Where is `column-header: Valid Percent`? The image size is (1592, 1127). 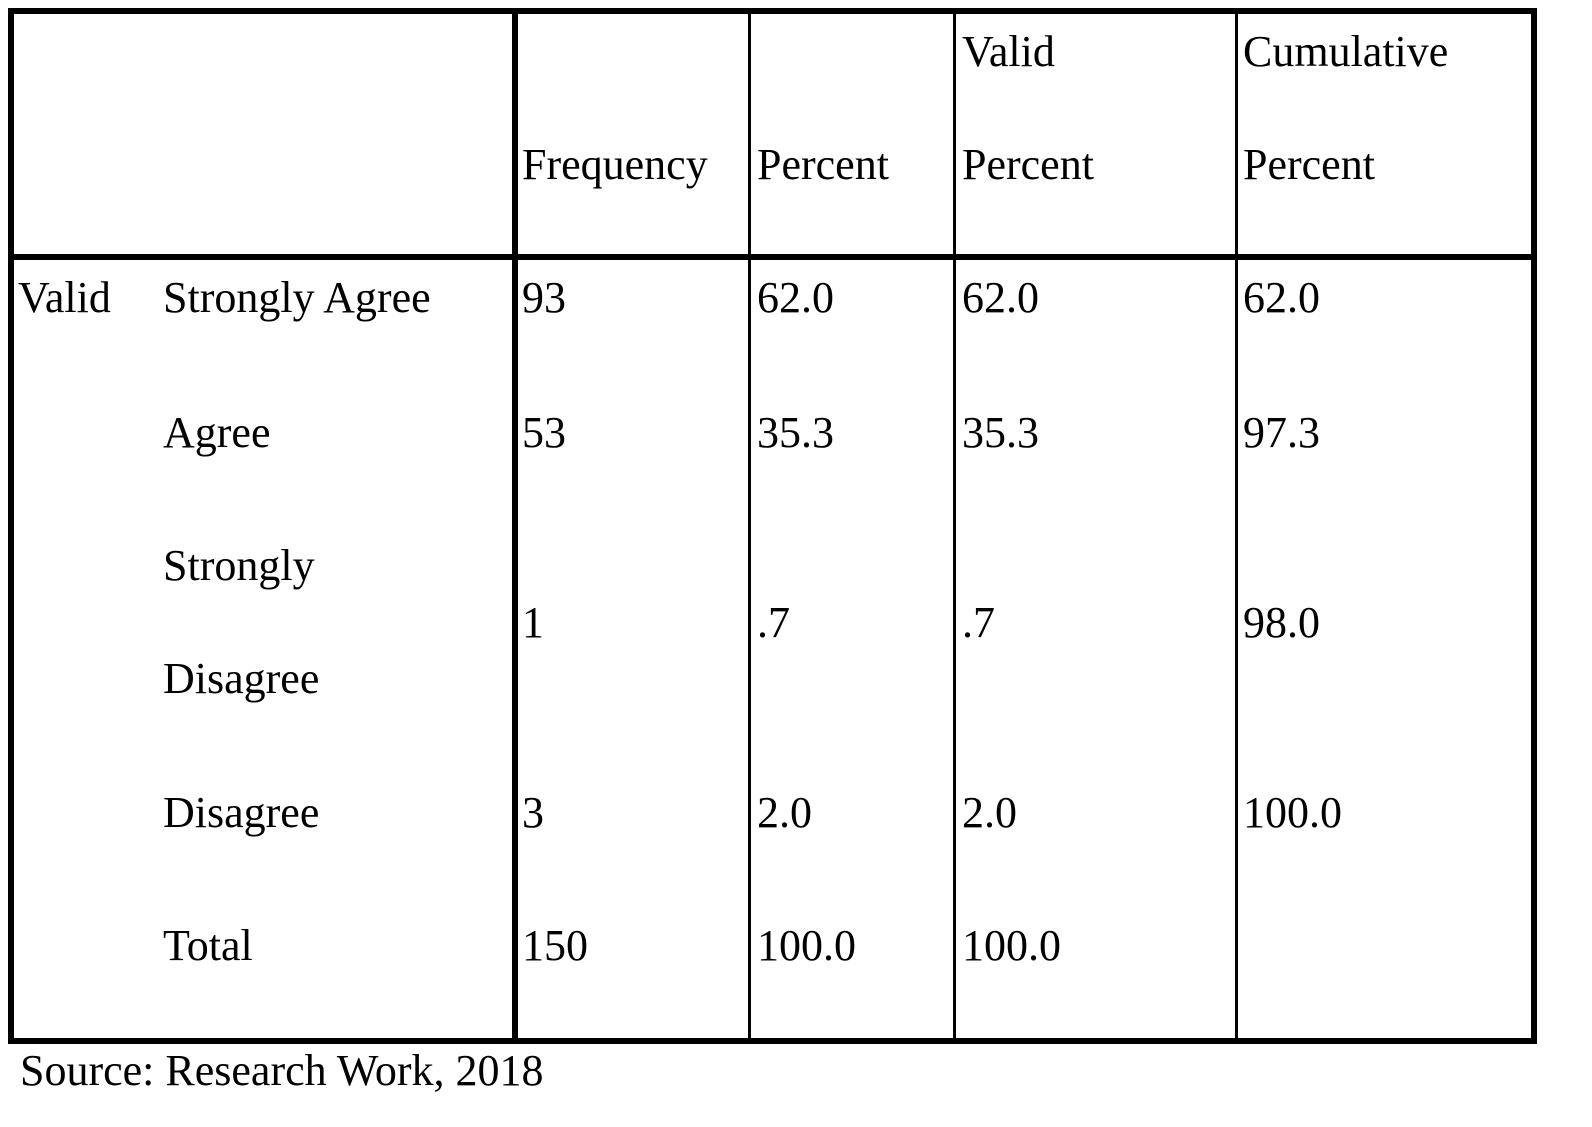 column-header: Valid Percent is located at coordinates (1028, 108).